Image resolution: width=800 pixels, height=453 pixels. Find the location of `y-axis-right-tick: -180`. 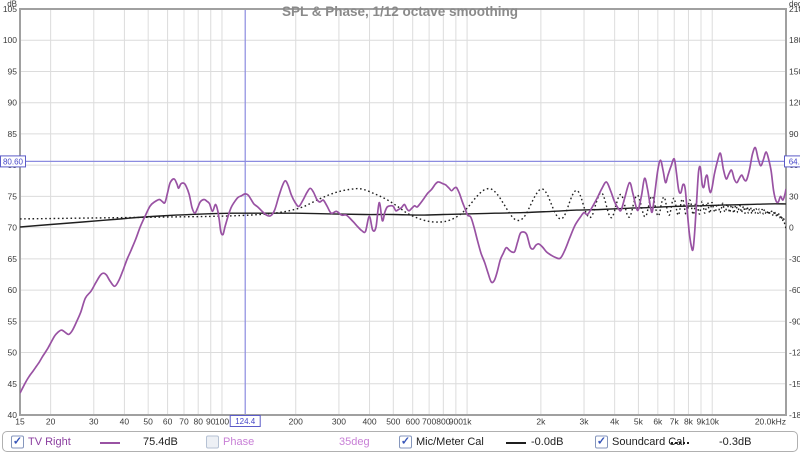

y-axis-right-tick: -180 is located at coordinates (794, 415).